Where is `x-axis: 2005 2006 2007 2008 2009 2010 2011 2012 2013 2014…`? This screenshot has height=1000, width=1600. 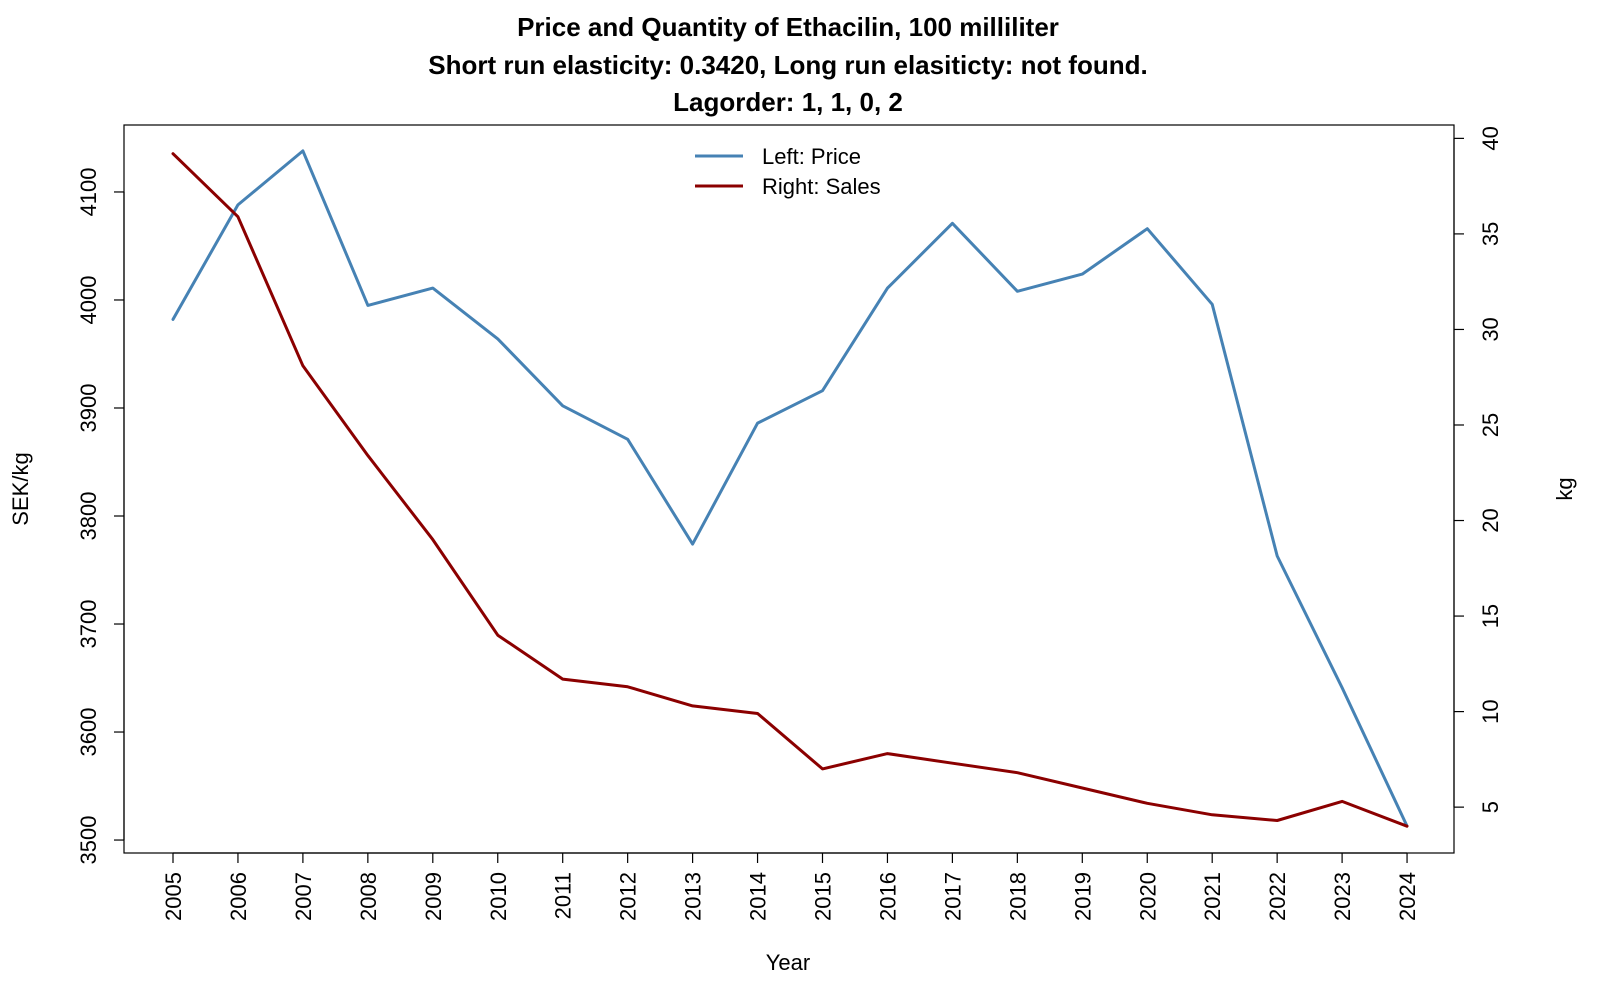 x-axis: 2005 2006 2007 2008 2009 2010 2011 2012 2013 2014… is located at coordinates (790, 886).